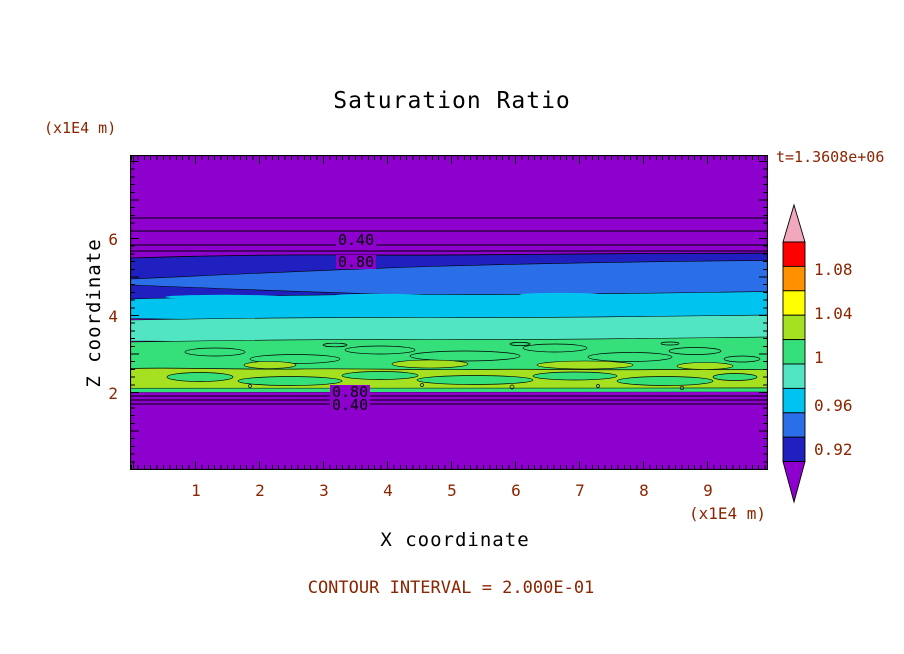 The image size is (904, 654). Describe the element at coordinates (794, 254) in the screenshot. I see `colorbar-segment-red` at that location.